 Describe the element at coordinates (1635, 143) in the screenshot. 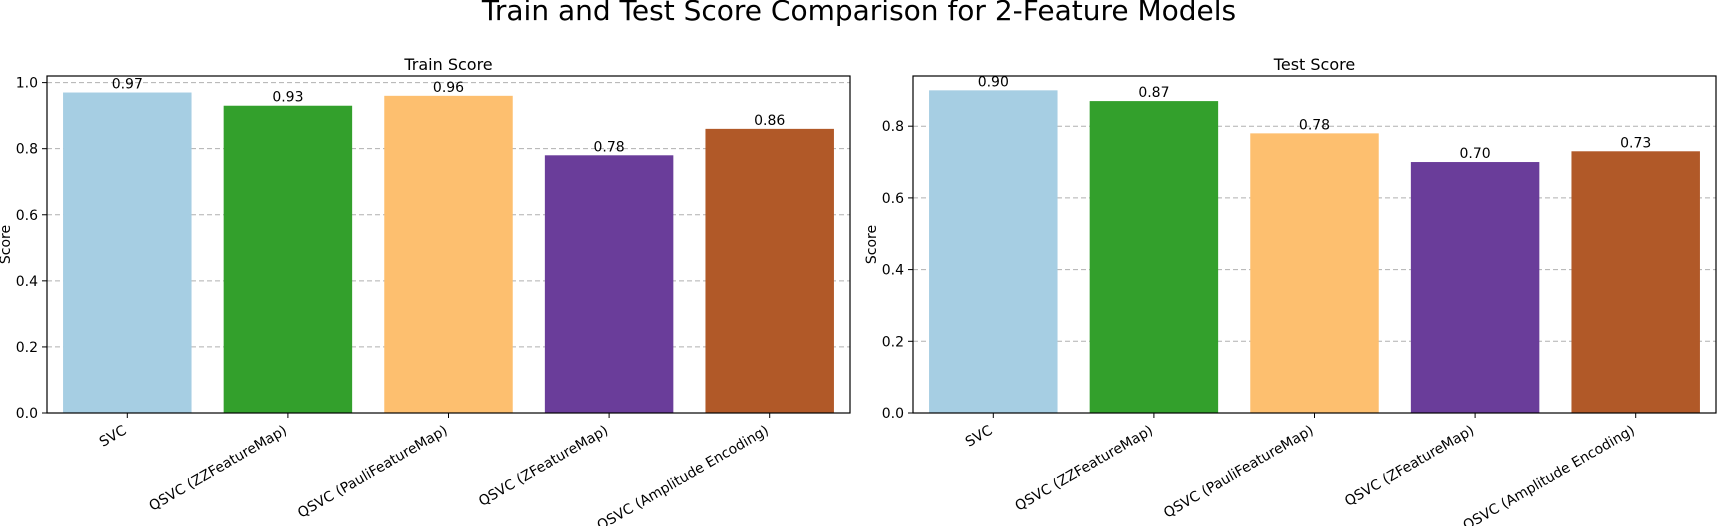

I see `bar-value-label: 0.73` at that location.